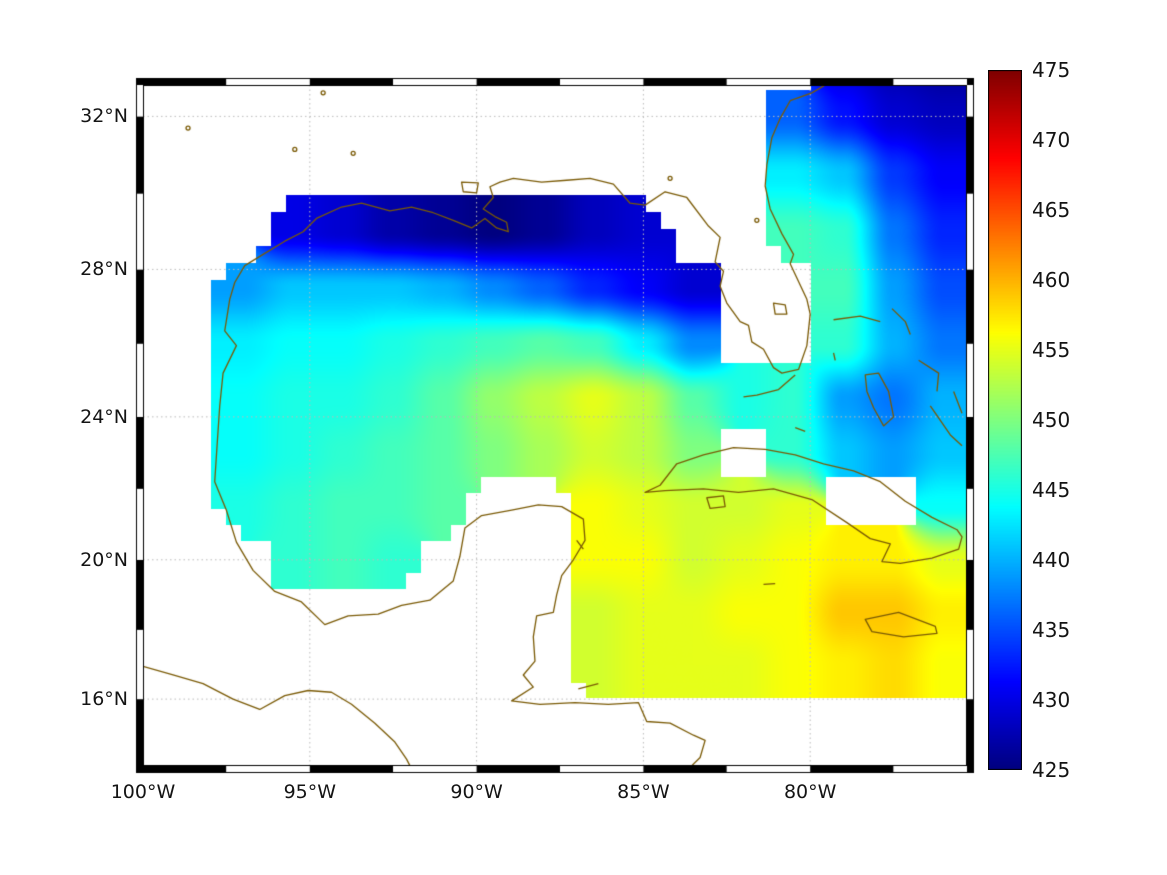 Image resolution: width=1167 pixels, height=875 pixels. Describe the element at coordinates (643, 792) in the screenshot. I see `x-tick-label: 85°W` at that location.